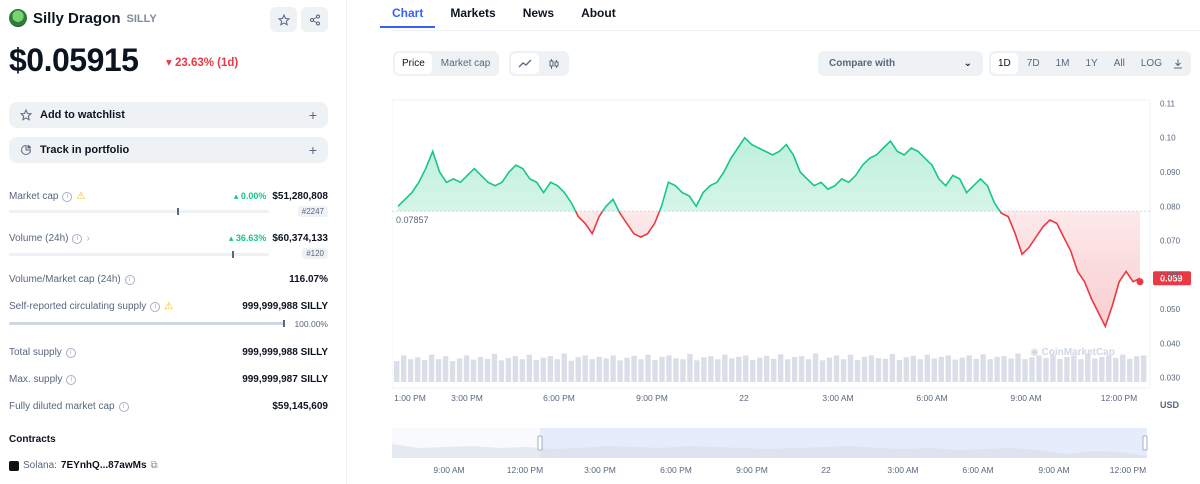 This screenshot has width=1200, height=484. I want to click on download-icon, so click(1177, 63).